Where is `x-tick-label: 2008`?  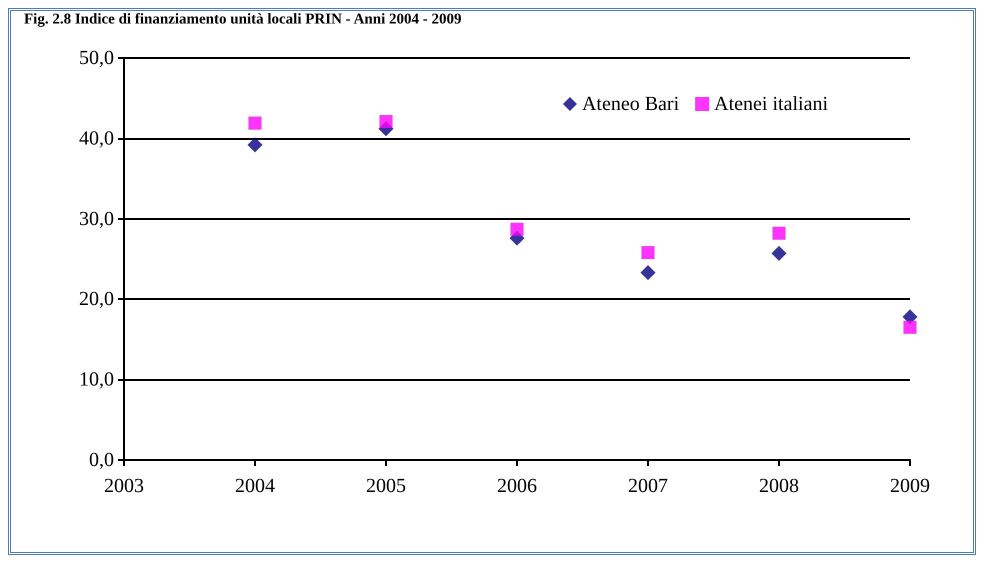
x-tick-label: 2008 is located at coordinates (779, 486).